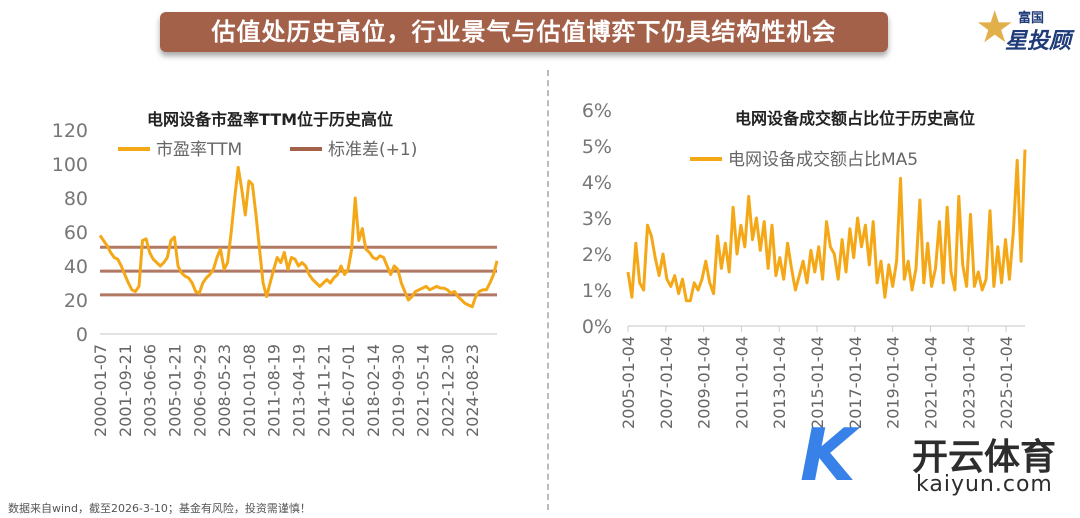 The width and height of the screenshot is (1080, 518). What do you see at coordinates (274, 390) in the screenshot?
I see `x-tick-label: 2011-08-19` at bounding box center [274, 390].